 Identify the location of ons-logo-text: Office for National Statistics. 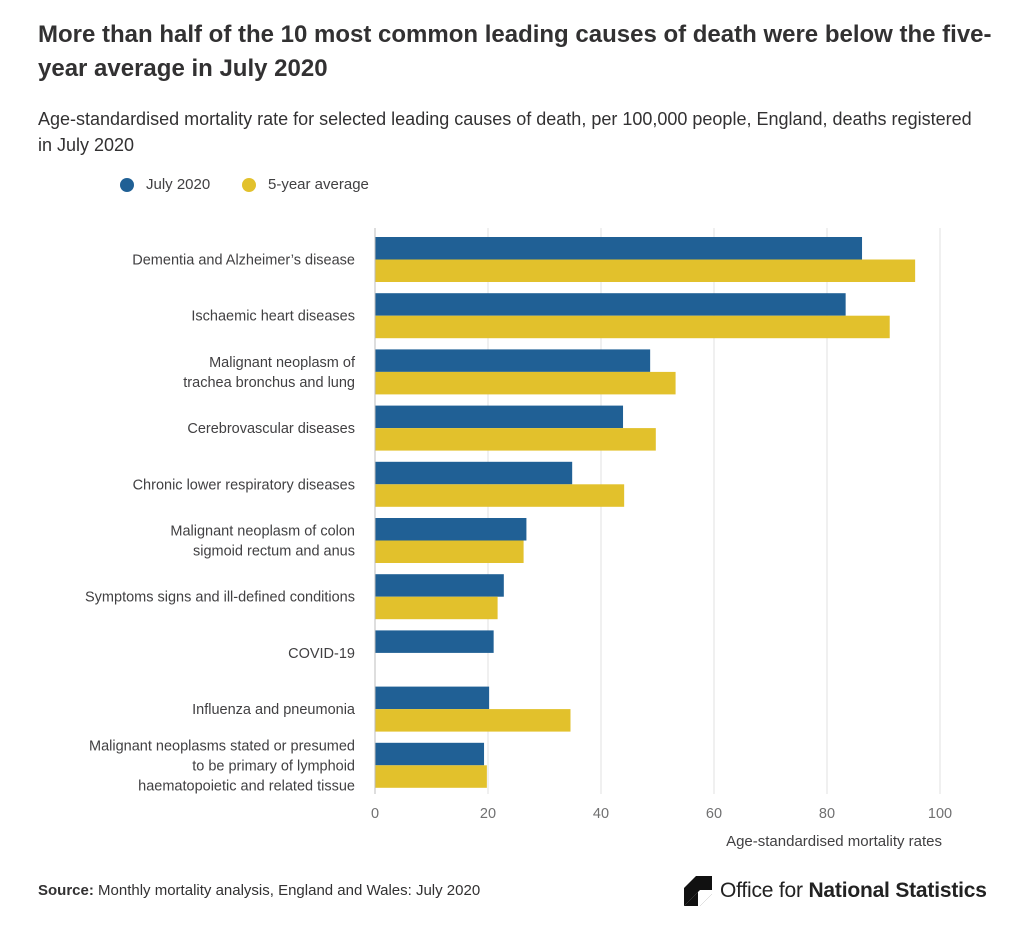
(853, 891).